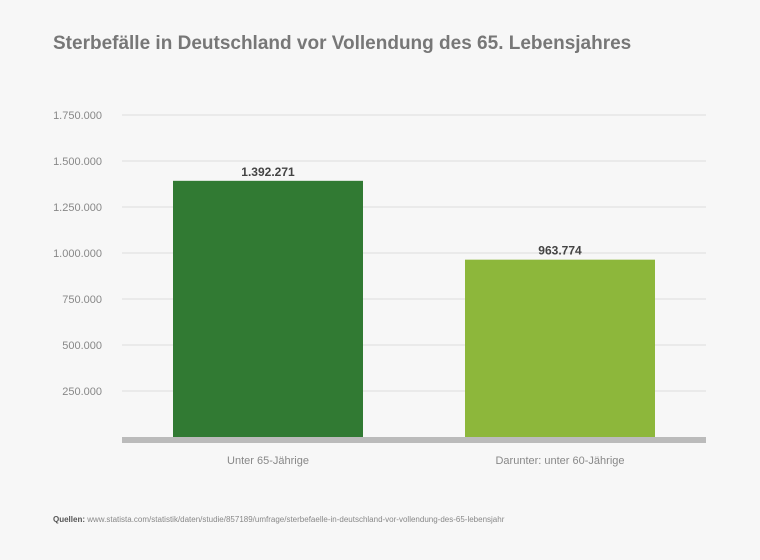 The width and height of the screenshot is (760, 560). I want to click on y-tick-label: 500.000, so click(82, 346).